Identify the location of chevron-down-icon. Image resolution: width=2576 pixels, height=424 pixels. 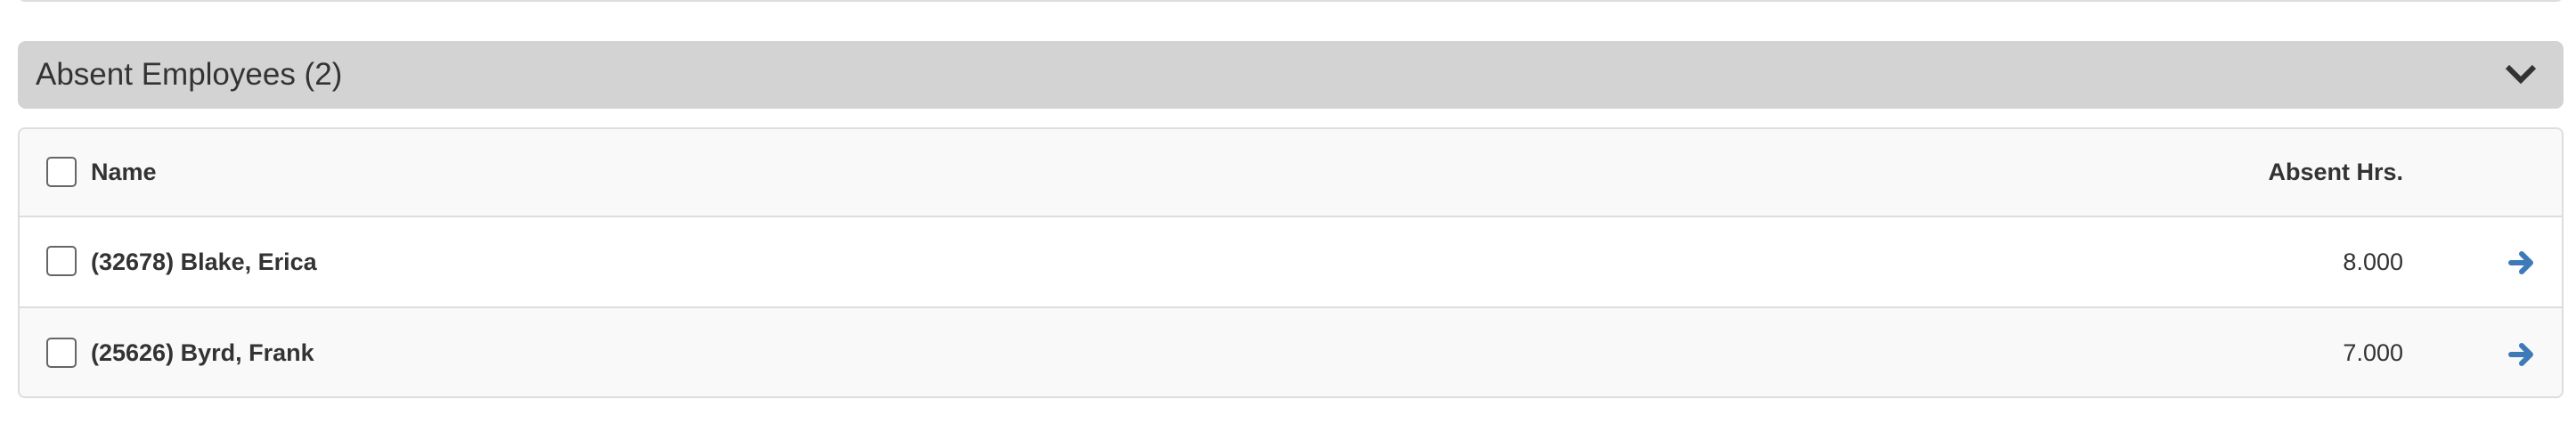
(2521, 74).